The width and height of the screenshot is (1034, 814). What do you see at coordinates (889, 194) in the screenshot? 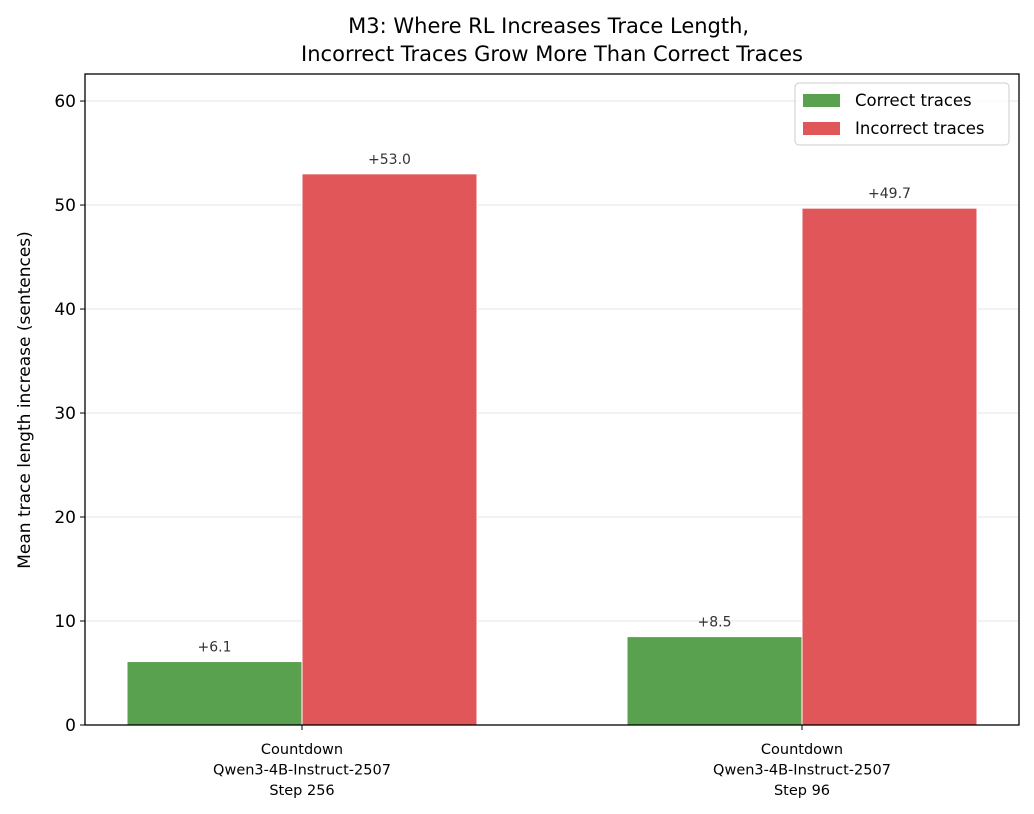
I see `data-label: +49.7` at bounding box center [889, 194].